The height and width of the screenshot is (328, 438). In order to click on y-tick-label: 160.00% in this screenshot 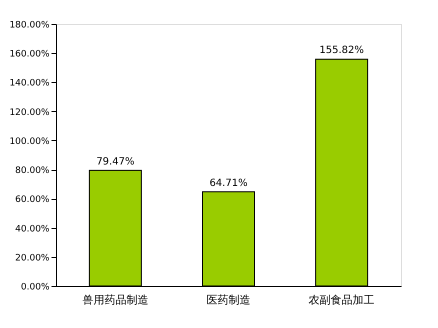, I will do `click(29, 55)`.